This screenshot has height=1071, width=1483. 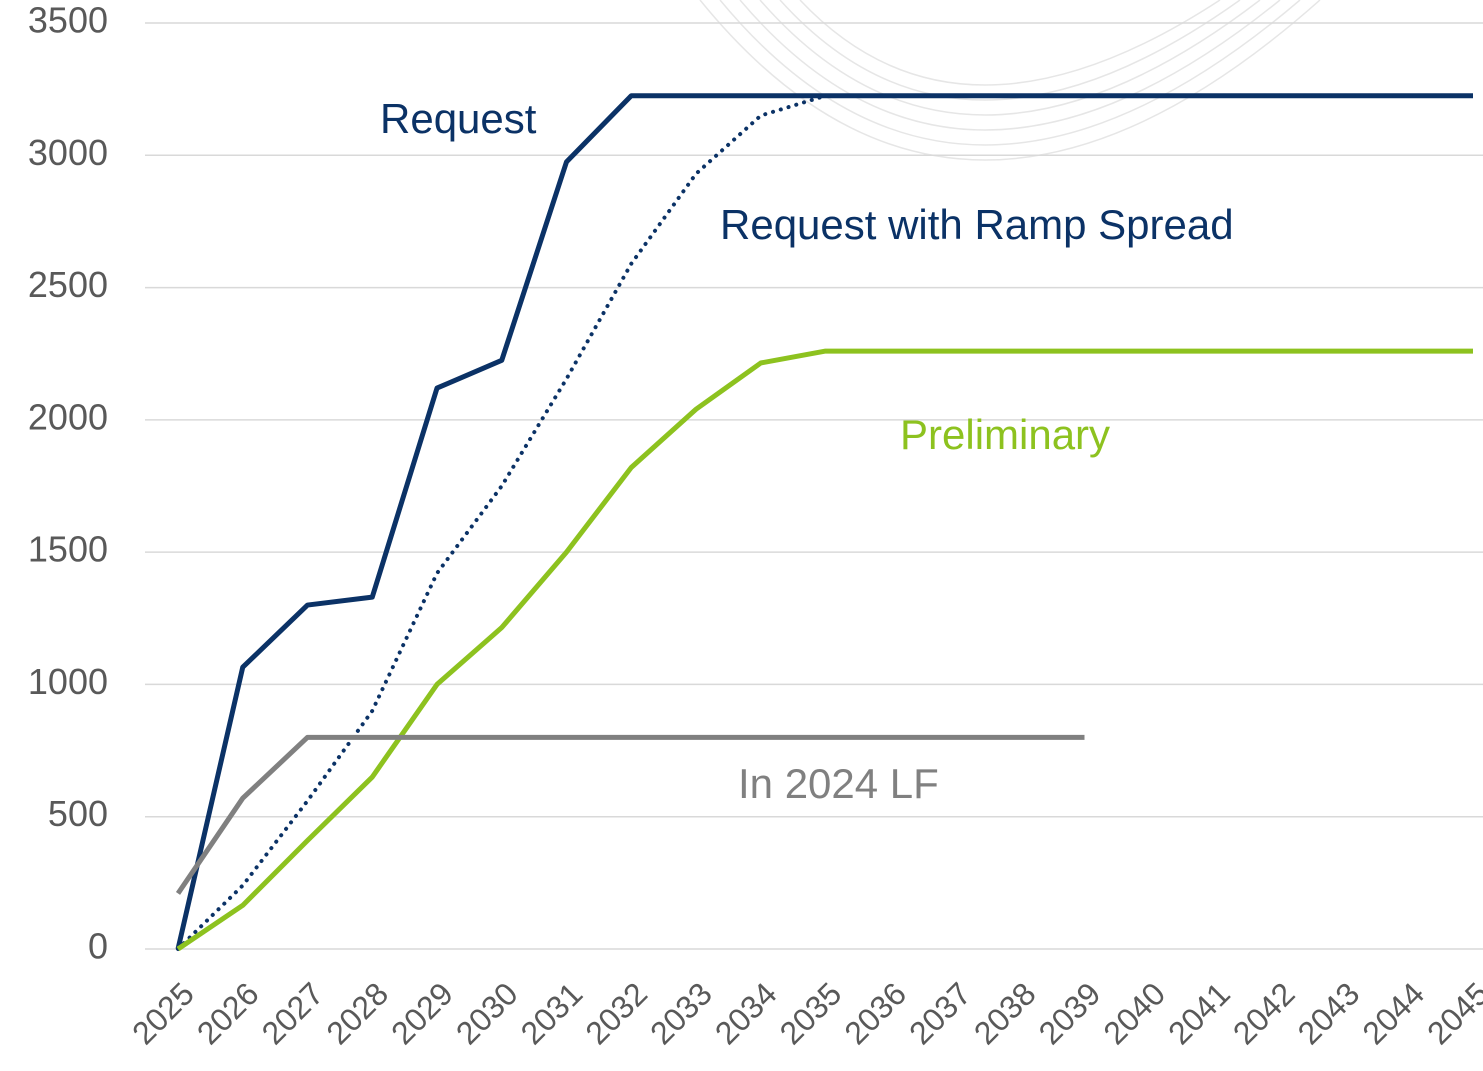 What do you see at coordinates (98, 946) in the screenshot?
I see `y-tick-label: 0` at bounding box center [98, 946].